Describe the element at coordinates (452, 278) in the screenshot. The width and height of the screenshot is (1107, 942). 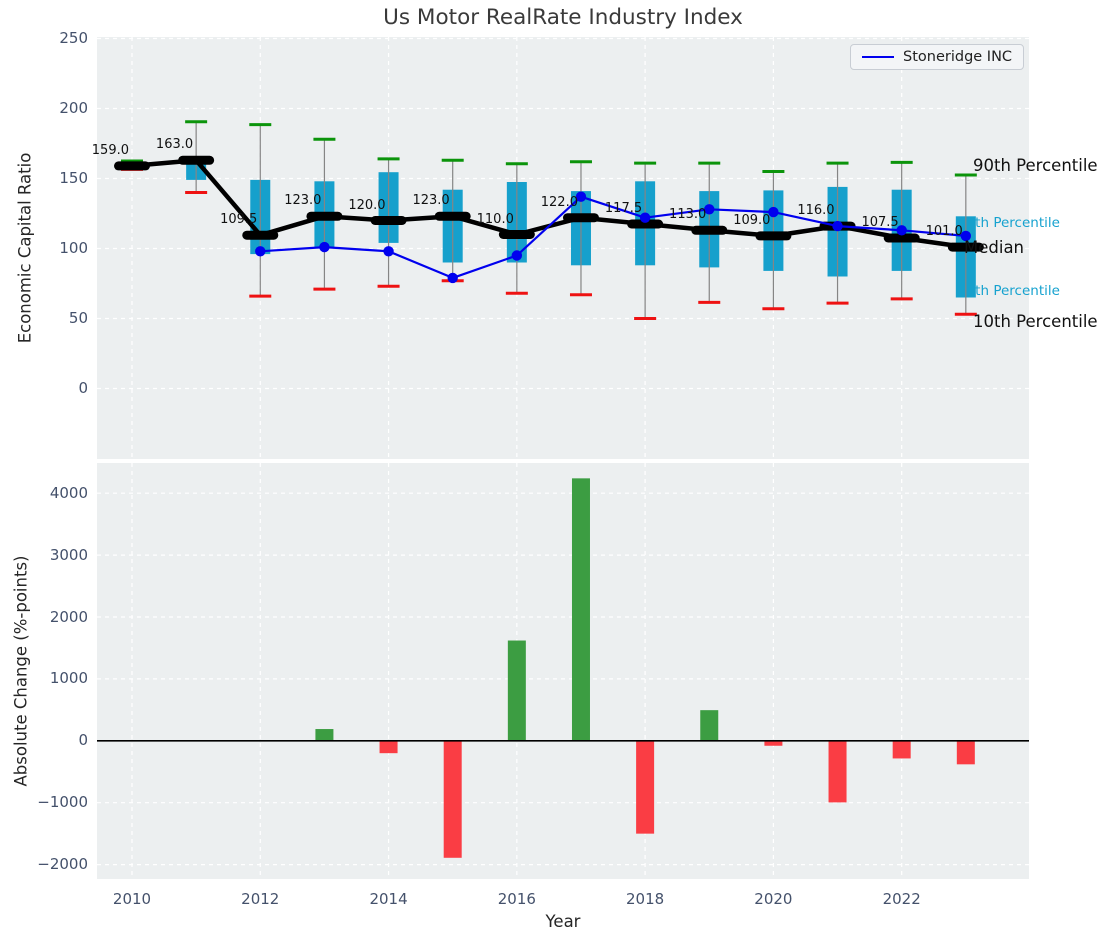
I see `stoneridge-point-2015` at that location.